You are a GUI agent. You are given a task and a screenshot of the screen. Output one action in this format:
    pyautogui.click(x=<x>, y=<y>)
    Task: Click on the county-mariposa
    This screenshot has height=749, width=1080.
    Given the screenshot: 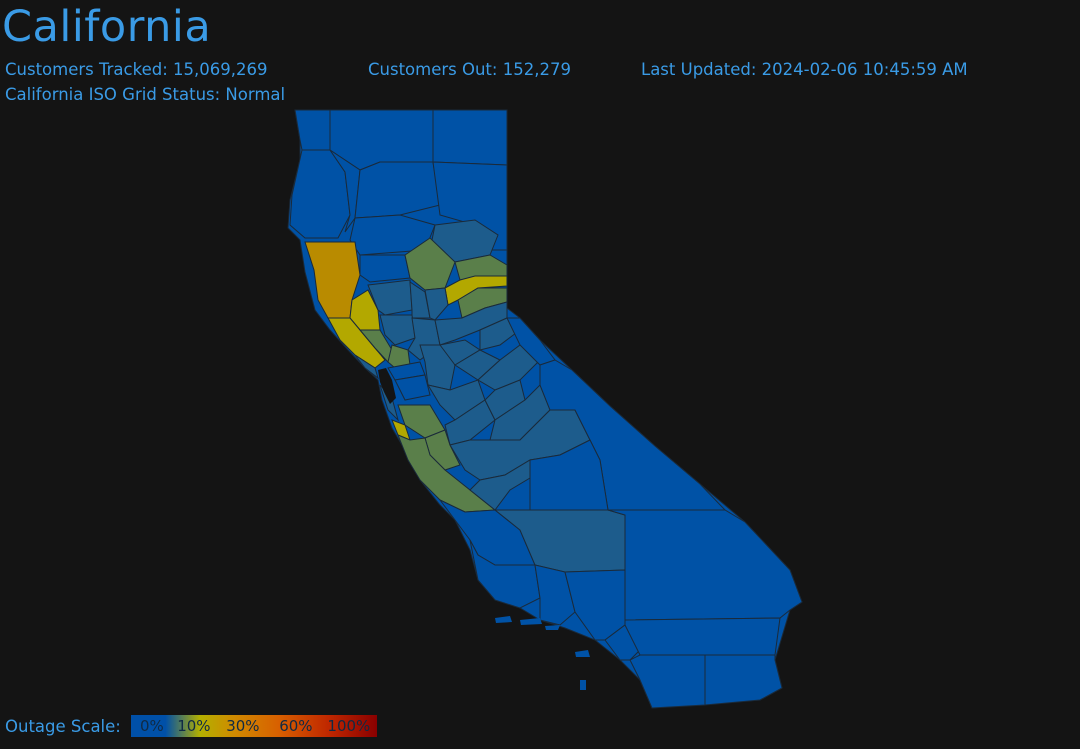 What is the action you would take?
    pyautogui.click(x=505, y=400)
    